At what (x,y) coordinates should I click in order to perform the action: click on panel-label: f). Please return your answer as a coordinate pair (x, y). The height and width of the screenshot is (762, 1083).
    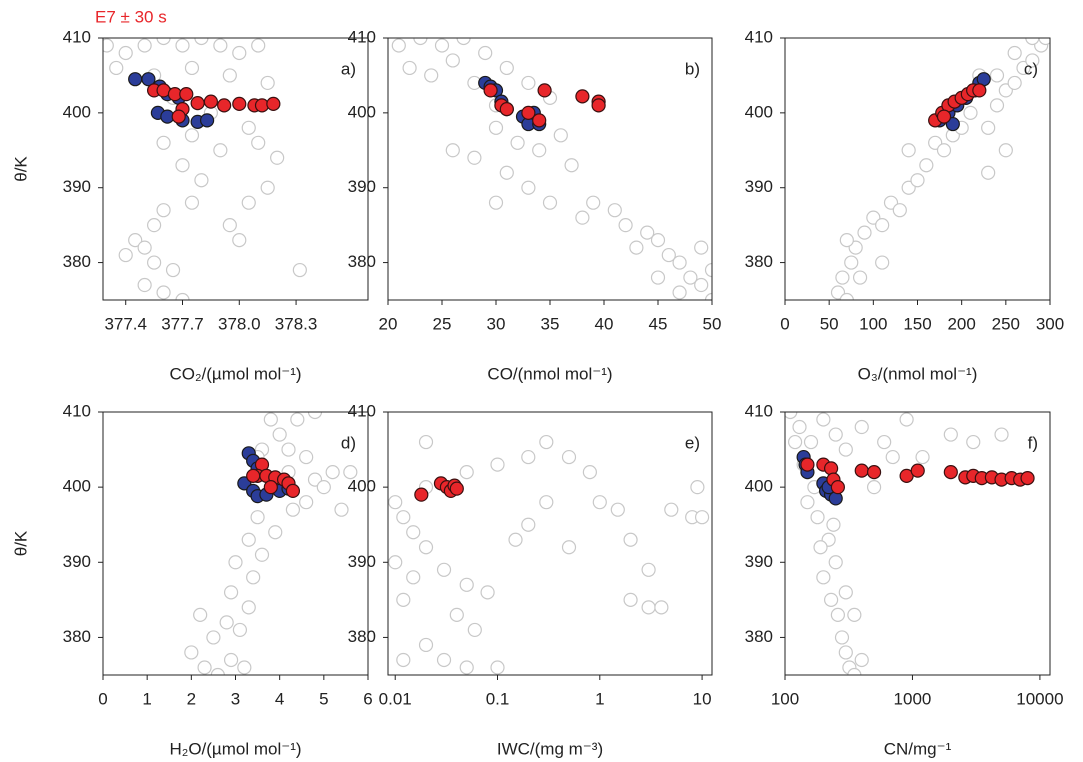
    Looking at the image, I should click on (1033, 442).